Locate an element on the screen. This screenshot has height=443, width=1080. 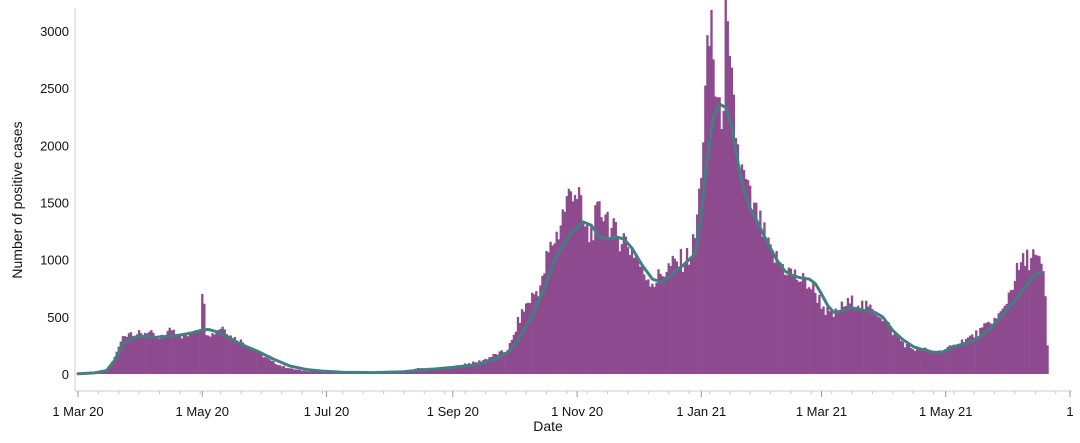
x-tick-label: 1 Nov 20 is located at coordinates (577, 411).